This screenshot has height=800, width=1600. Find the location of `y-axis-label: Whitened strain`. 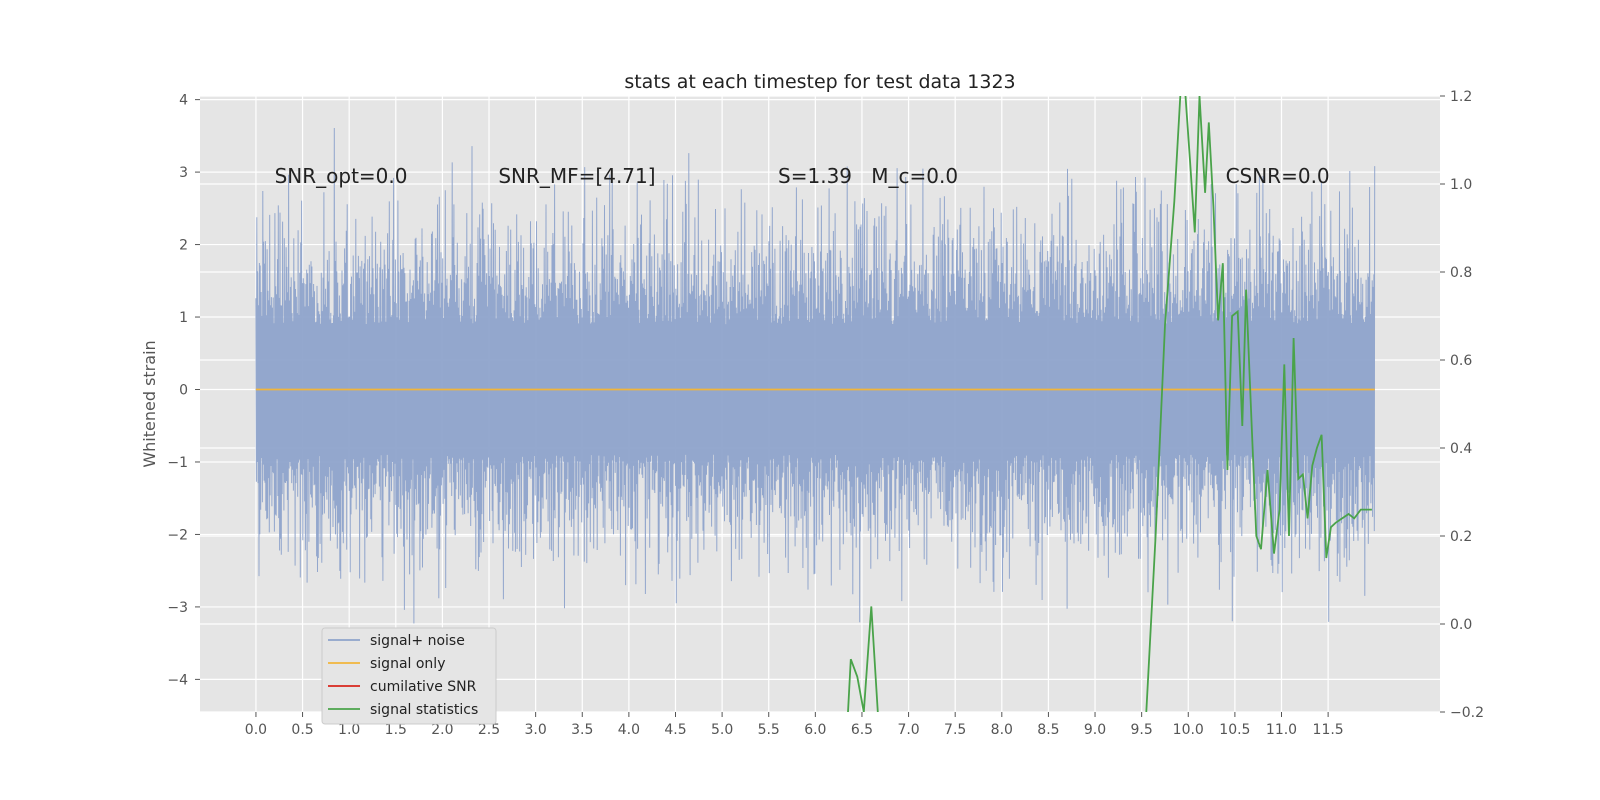

y-axis-label: Whitened strain is located at coordinates (149, 403).